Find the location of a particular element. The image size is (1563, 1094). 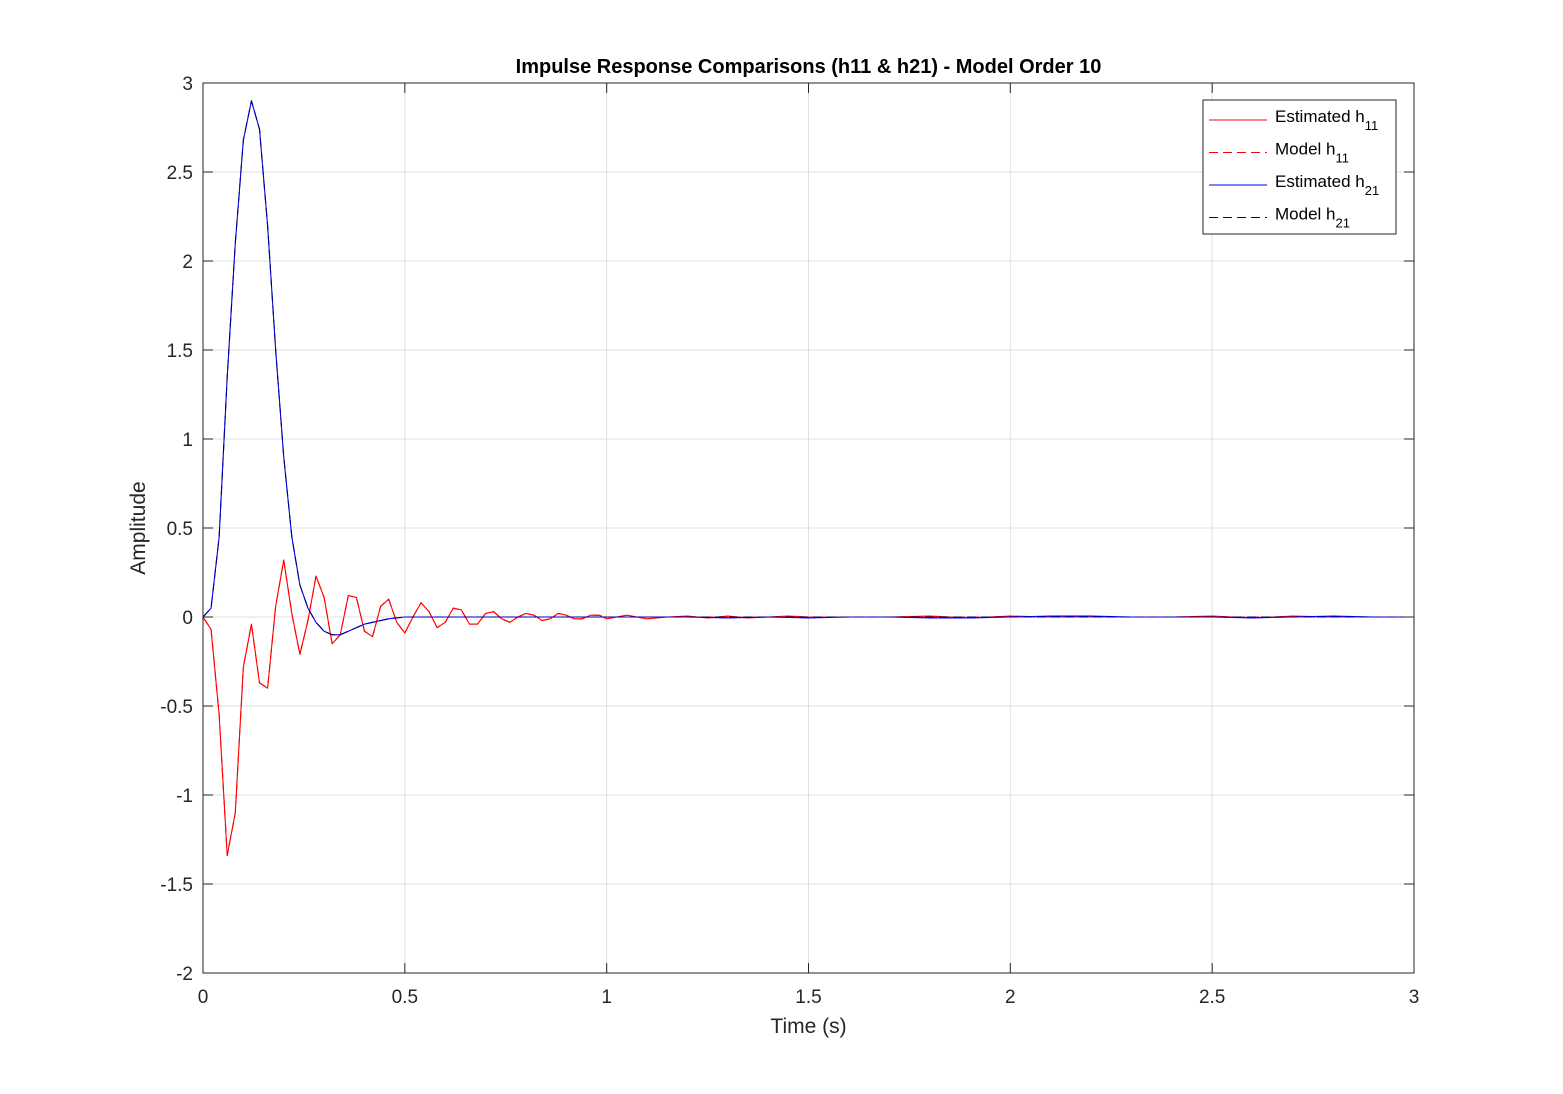

x-tick-label: 2 is located at coordinates (1010, 997).